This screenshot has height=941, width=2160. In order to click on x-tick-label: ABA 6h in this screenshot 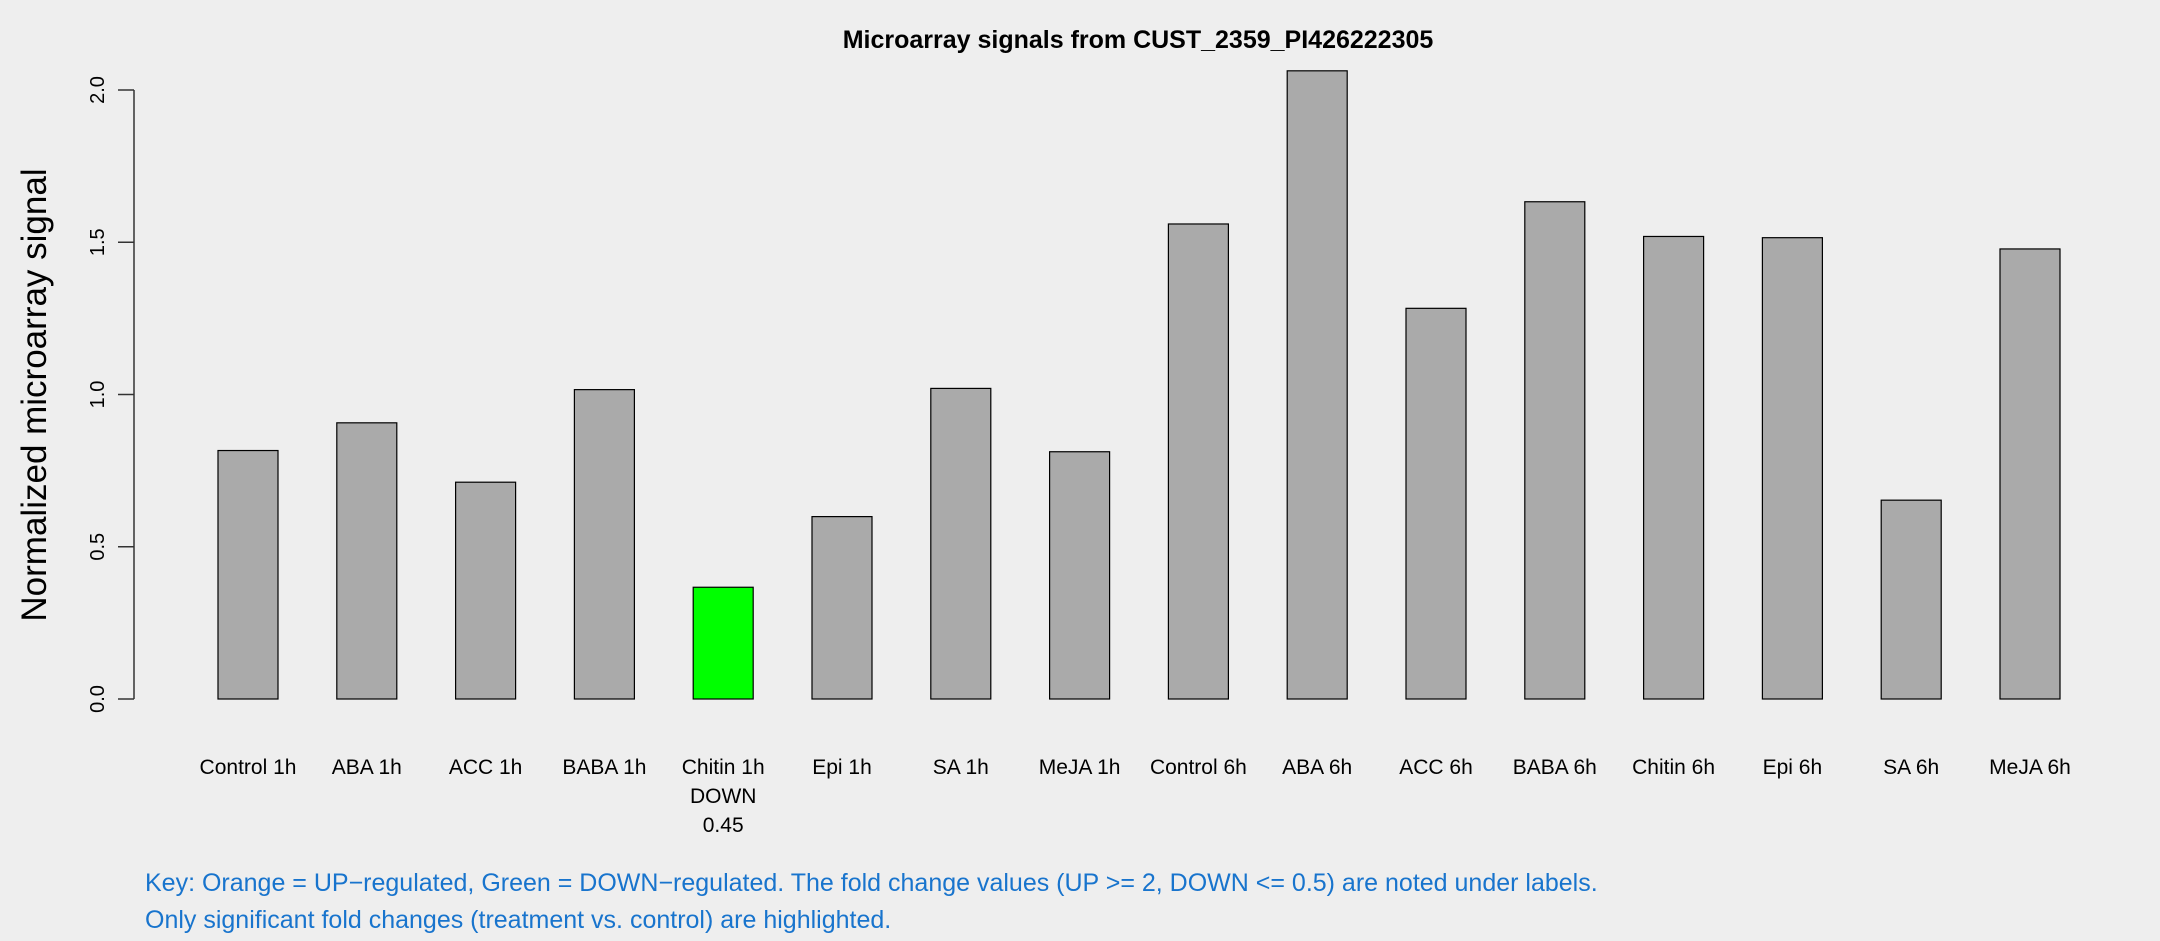, I will do `click(1317, 767)`.